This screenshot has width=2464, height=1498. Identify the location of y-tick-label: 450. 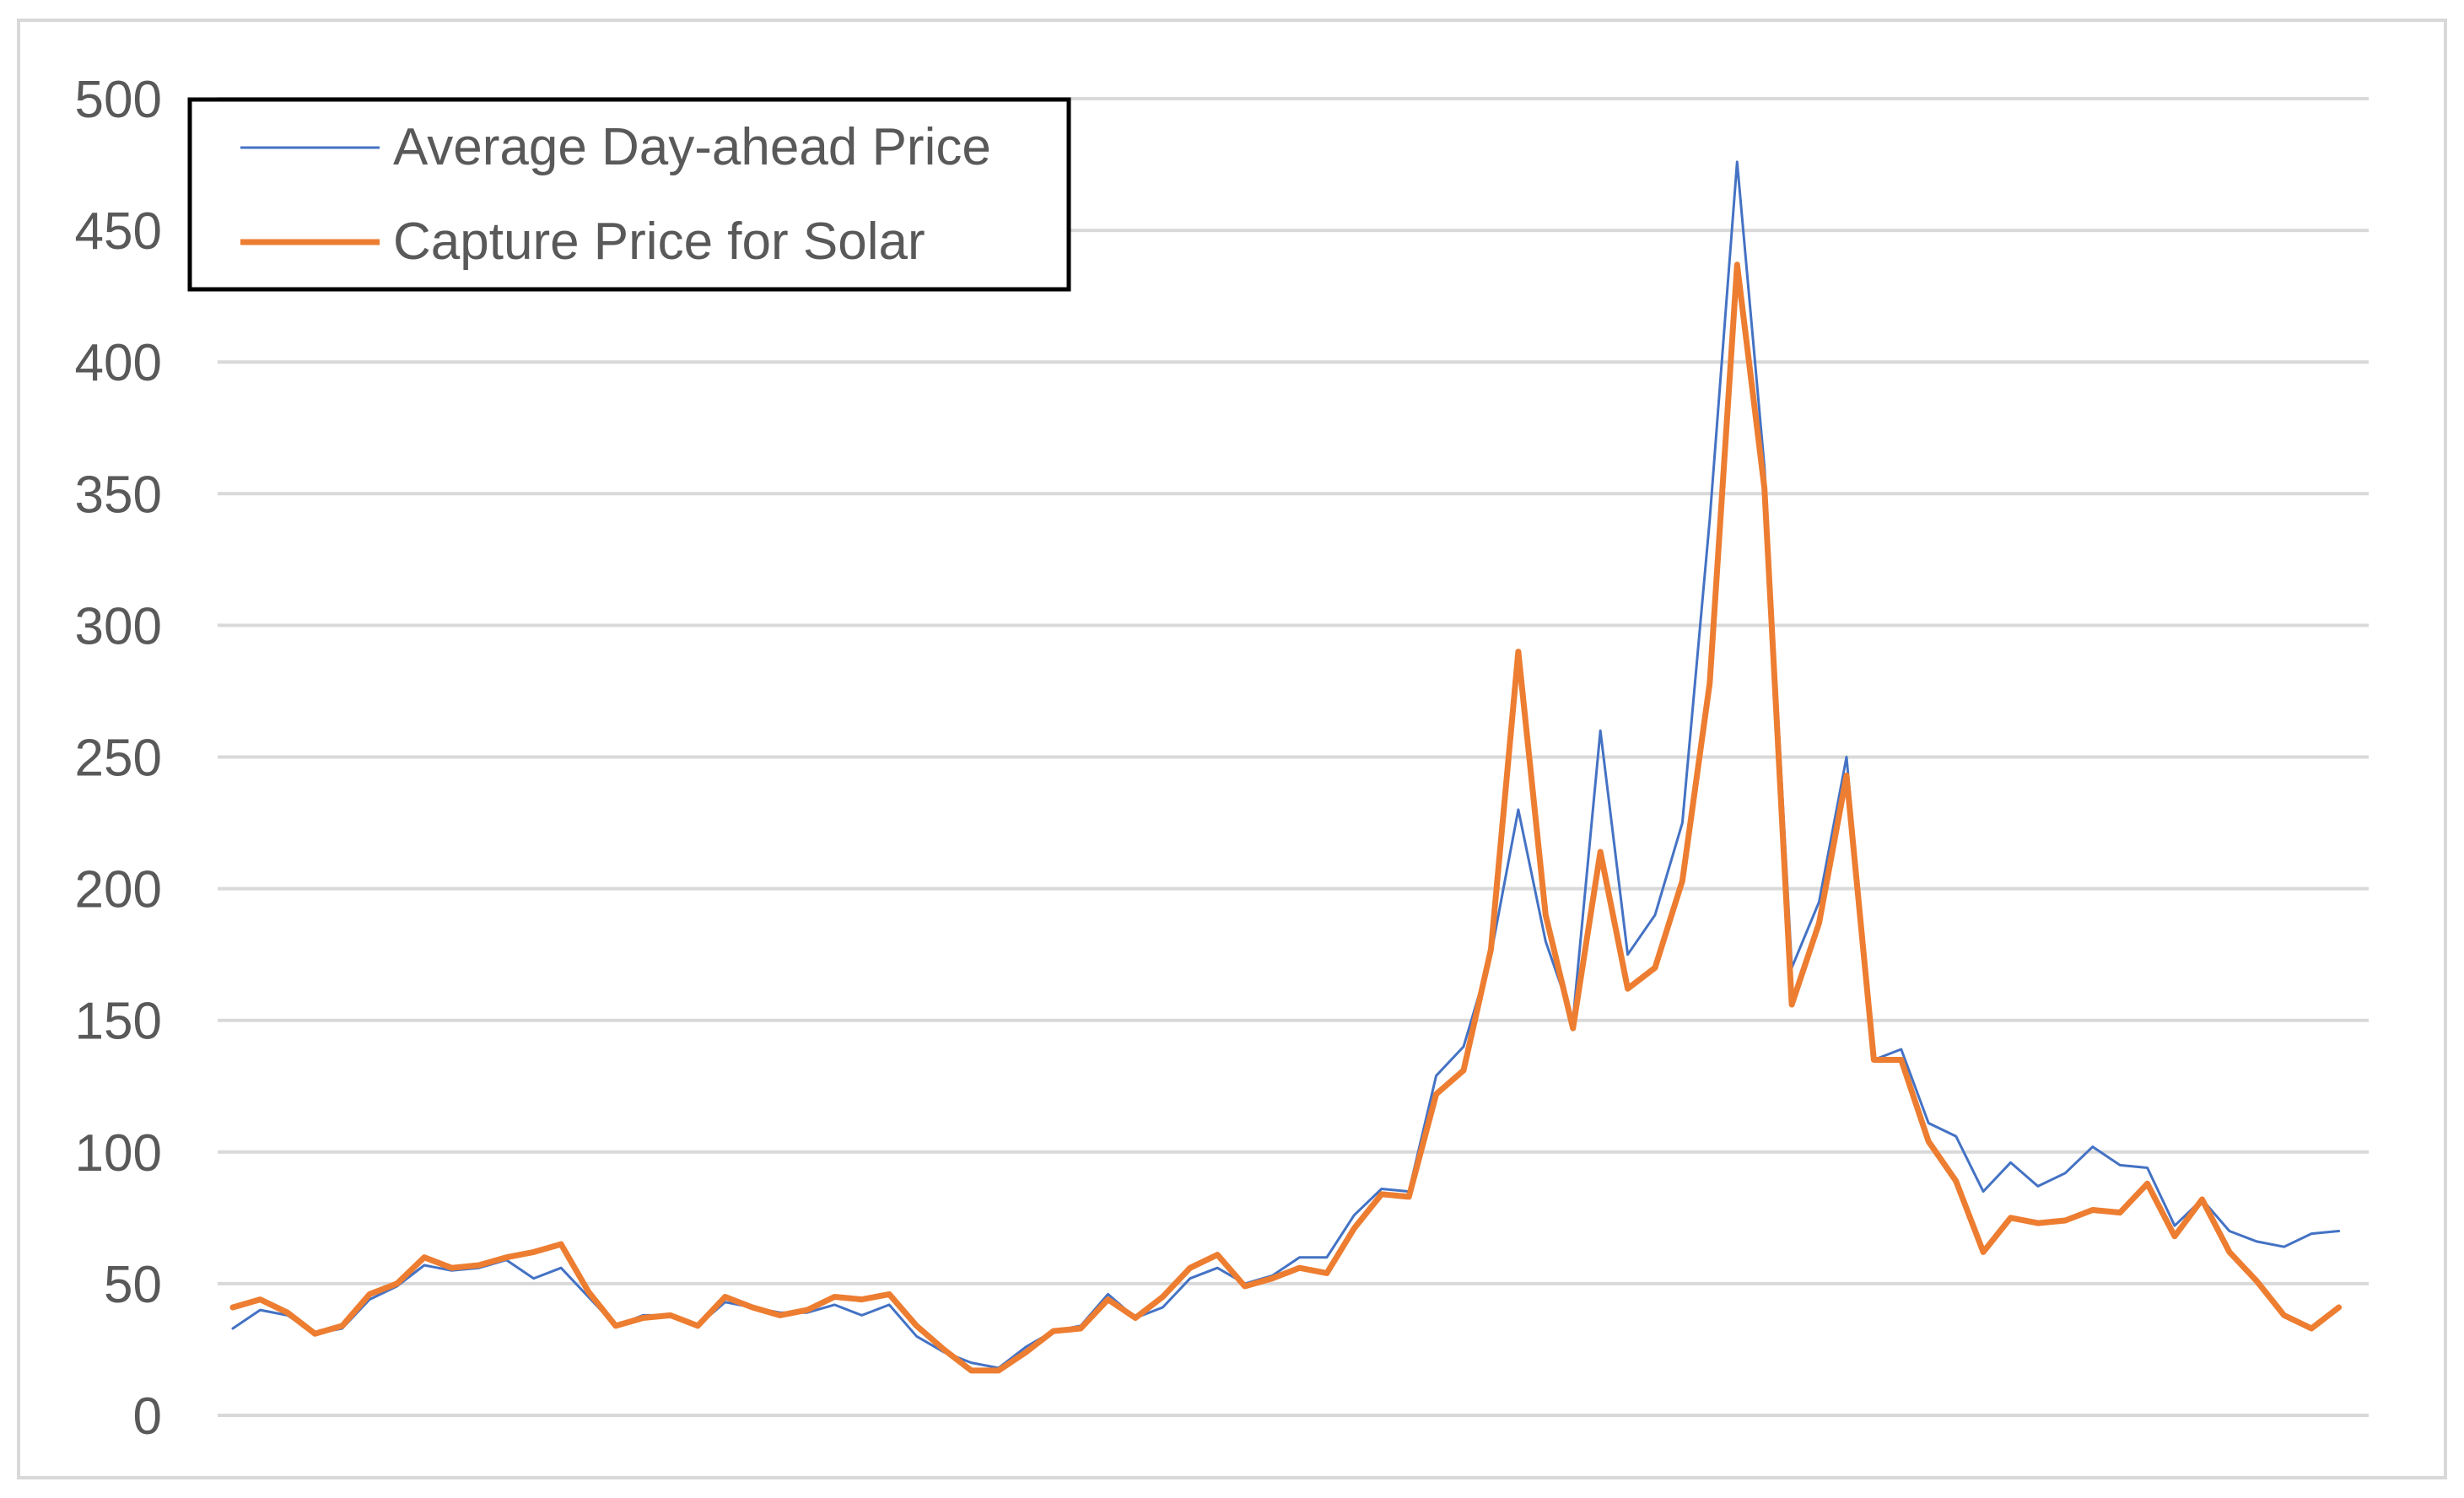
(119, 231).